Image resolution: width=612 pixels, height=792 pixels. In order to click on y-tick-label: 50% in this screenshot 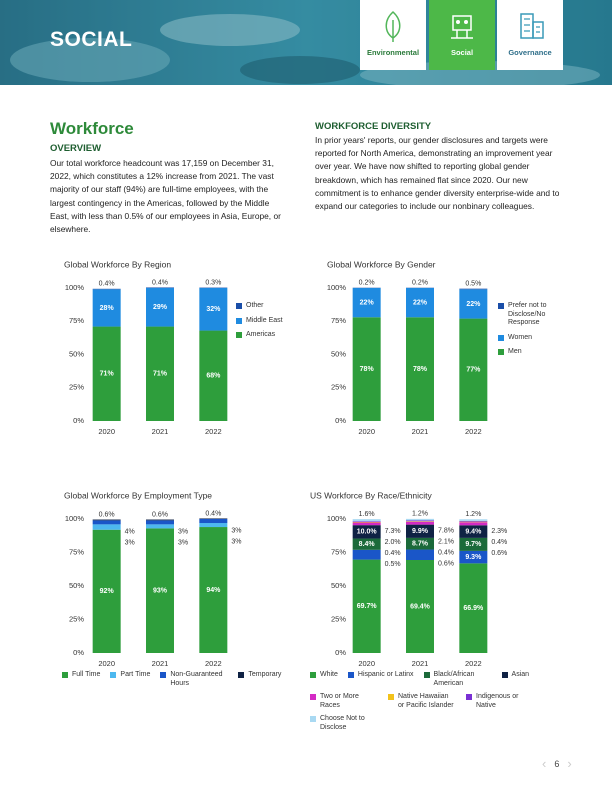, I will do `click(338, 585)`.